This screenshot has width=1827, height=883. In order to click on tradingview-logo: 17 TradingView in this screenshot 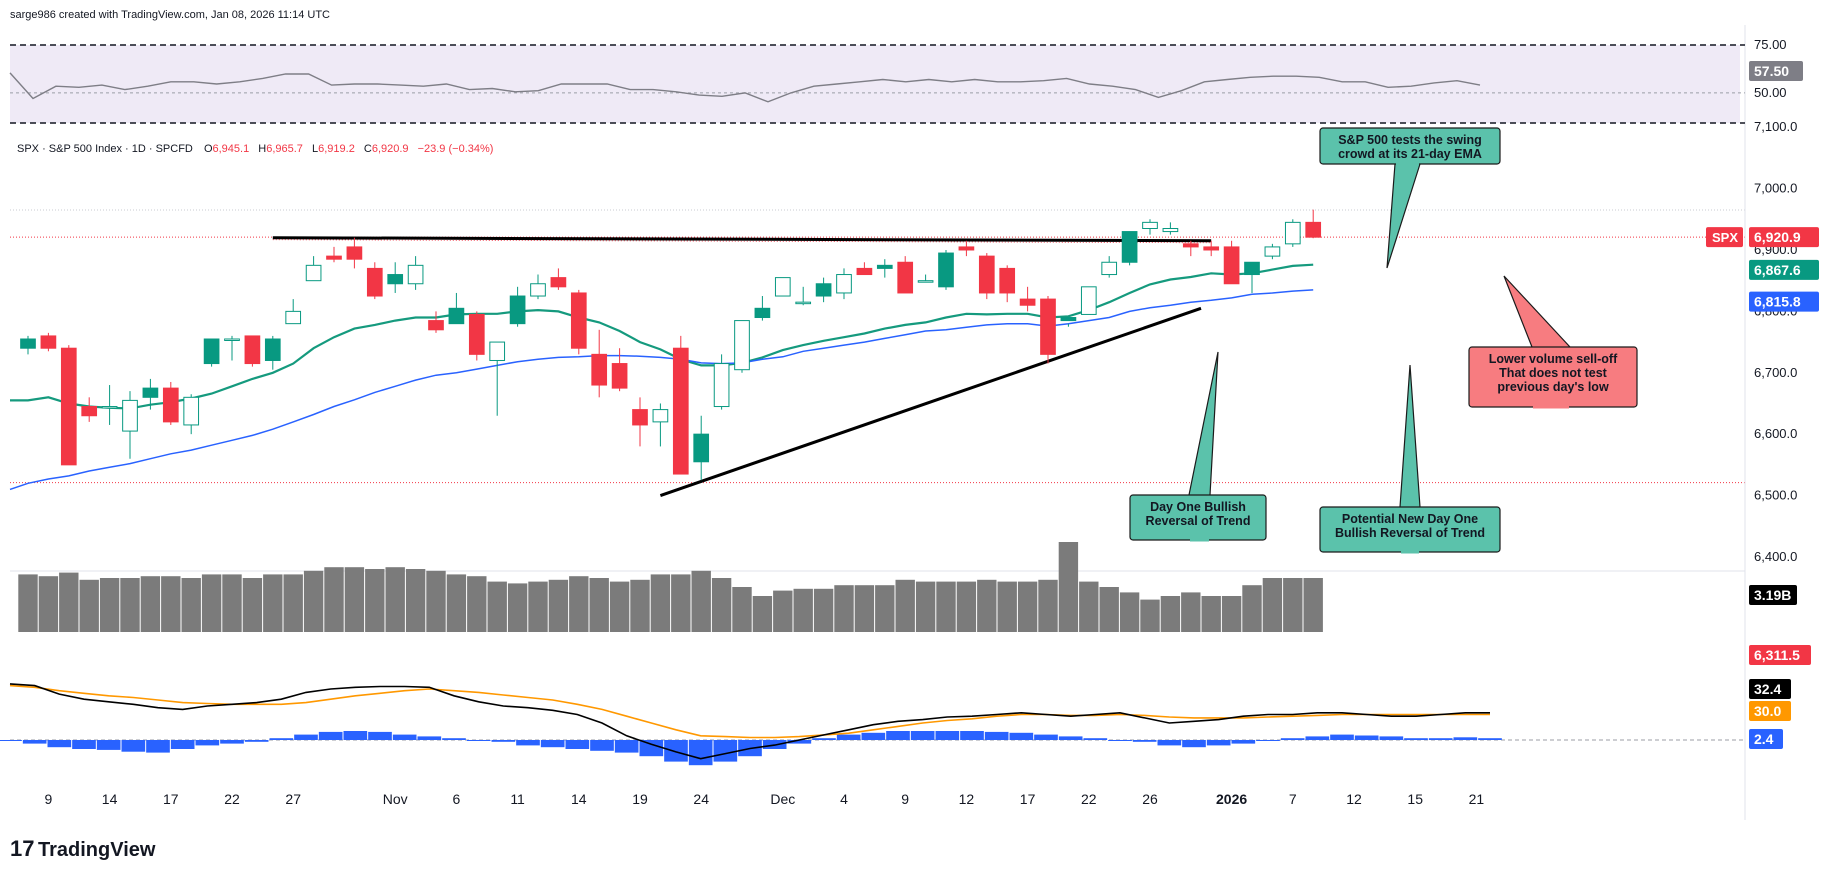, I will do `click(83, 848)`.